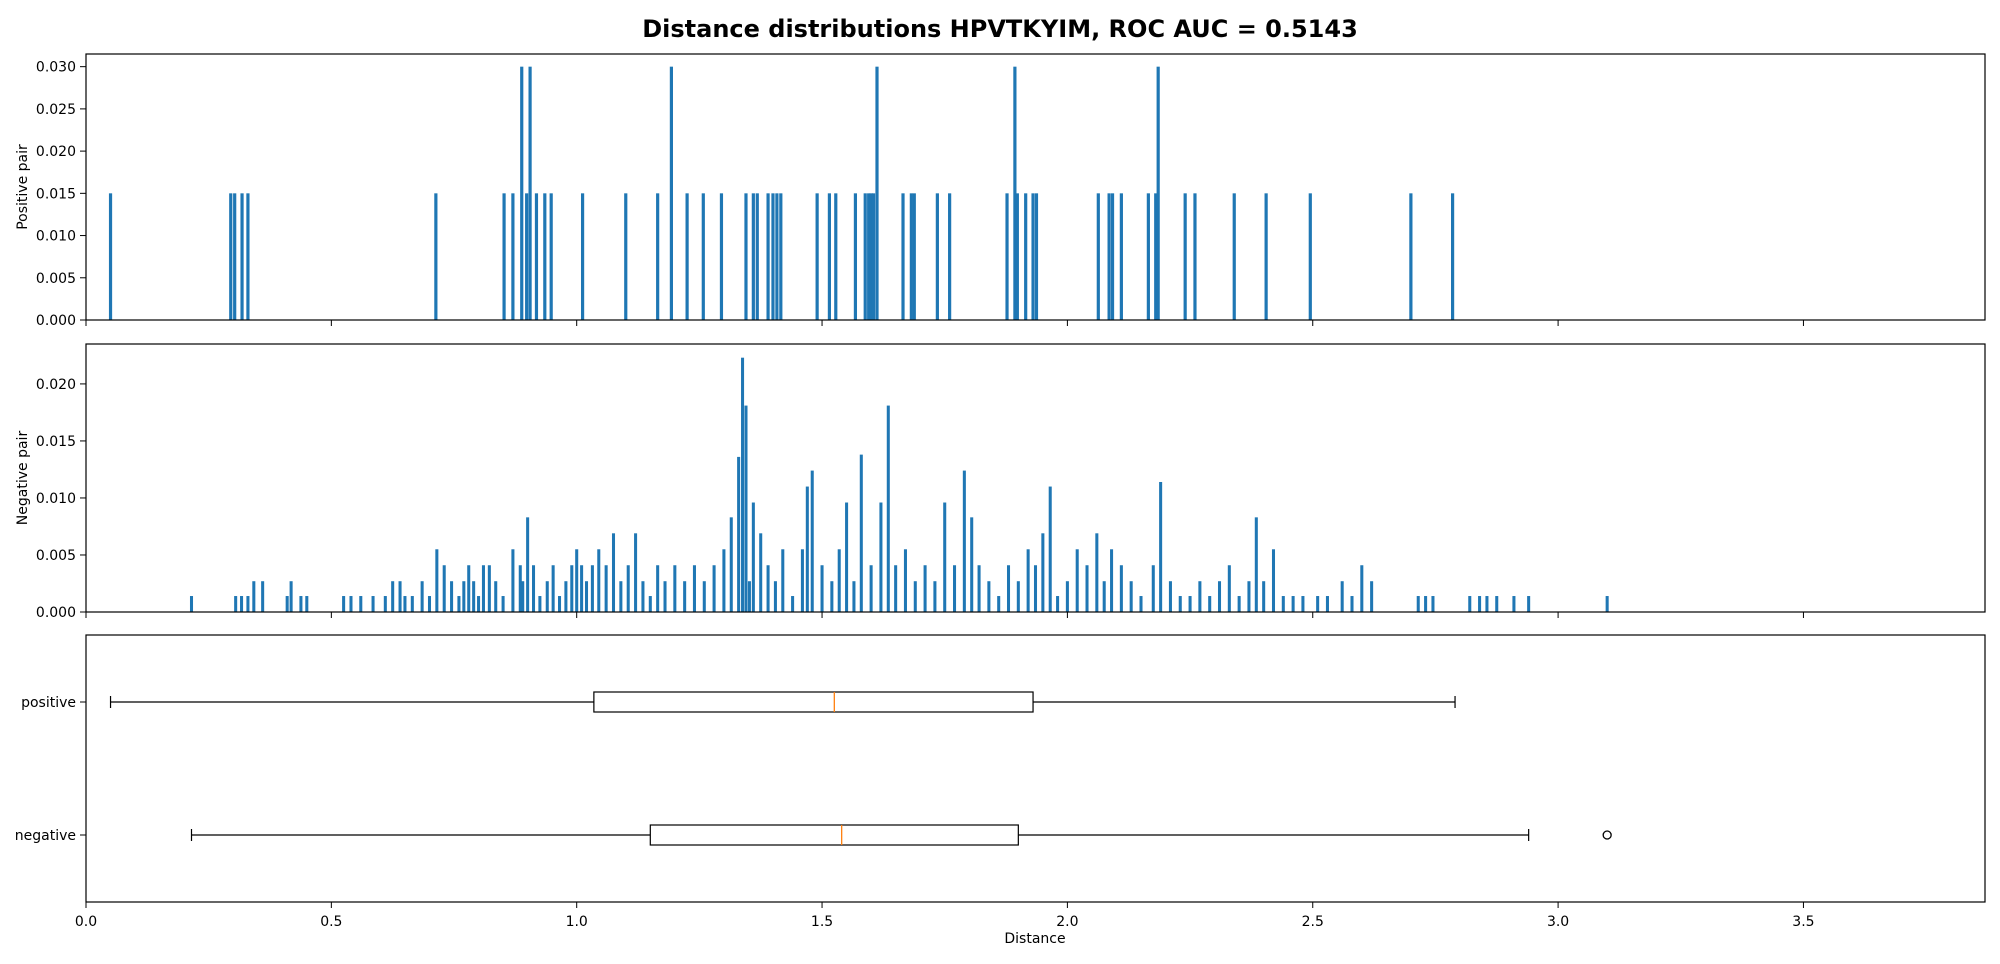  What do you see at coordinates (1803, 922) in the screenshot?
I see `x-tick-label: 3.5` at bounding box center [1803, 922].